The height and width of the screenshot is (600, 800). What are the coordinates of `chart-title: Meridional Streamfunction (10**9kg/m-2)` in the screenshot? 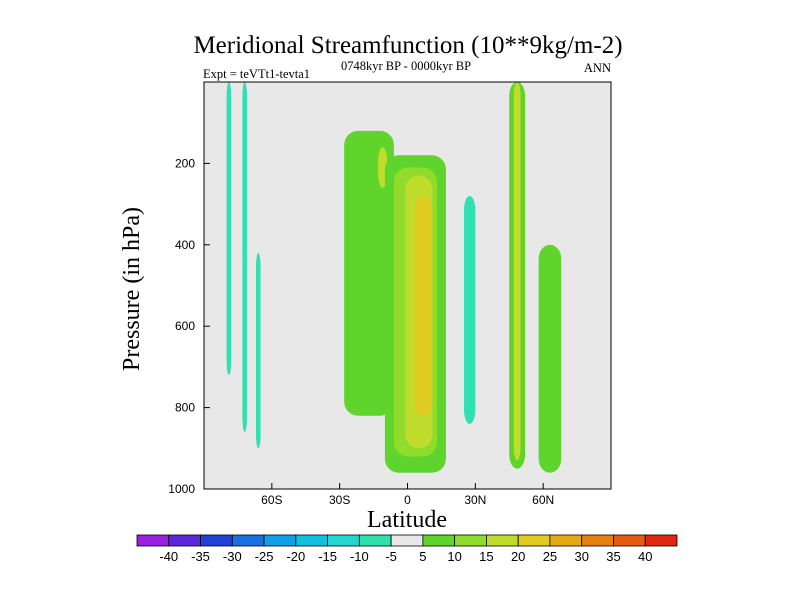 It's located at (407, 45).